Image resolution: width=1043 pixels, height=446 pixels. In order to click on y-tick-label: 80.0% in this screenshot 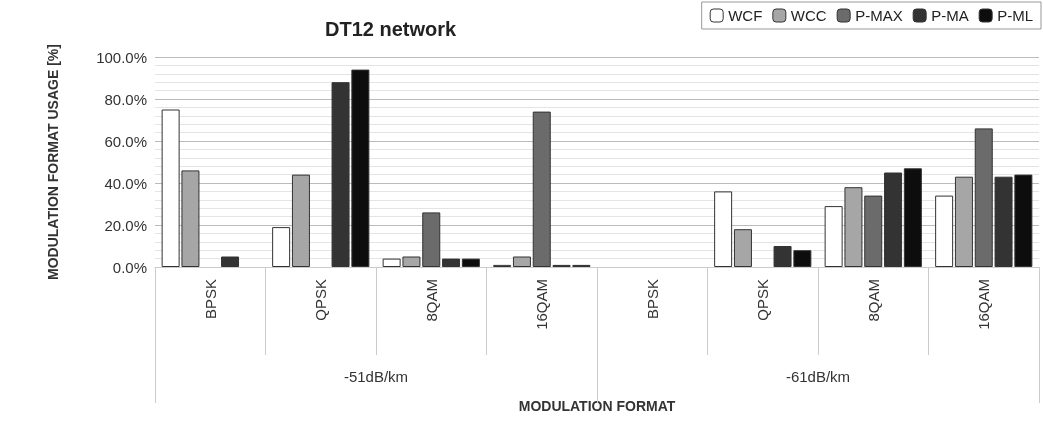, I will do `click(125, 99)`.